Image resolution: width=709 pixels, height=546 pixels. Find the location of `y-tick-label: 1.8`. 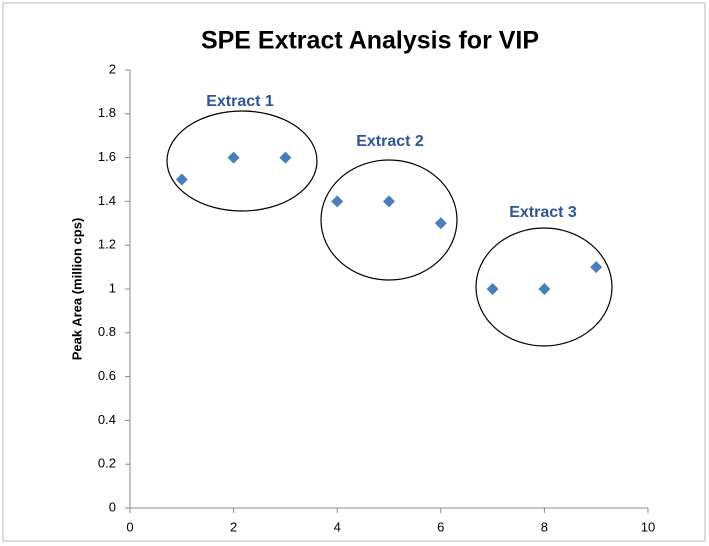

y-tick-label: 1.8 is located at coordinates (107, 112).